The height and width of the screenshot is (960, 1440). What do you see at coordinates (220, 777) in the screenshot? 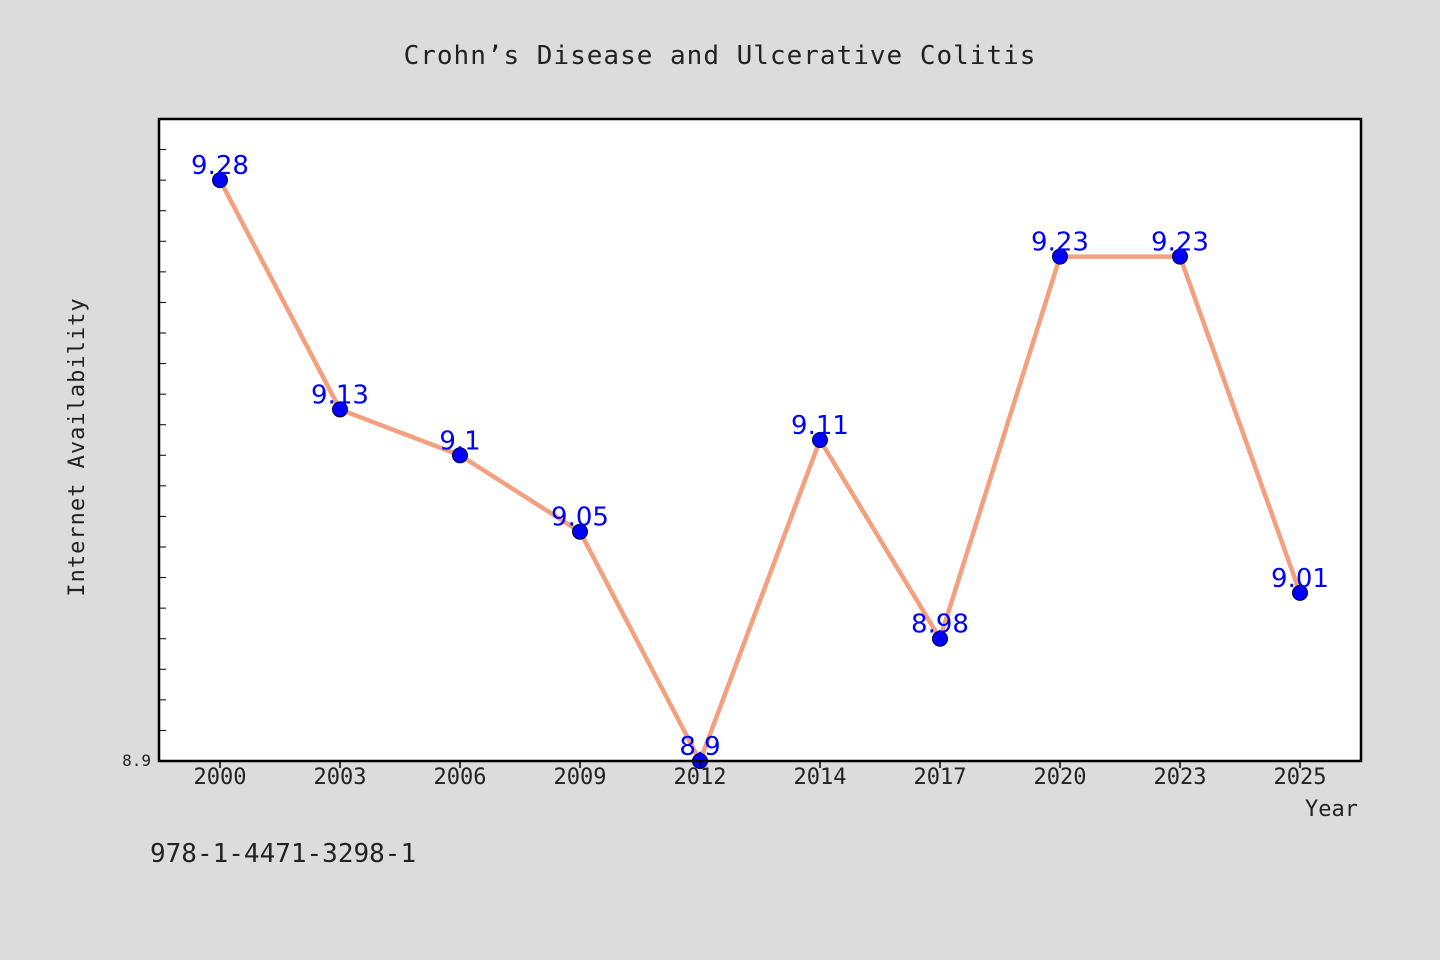
I see `x-tick-label: 2000` at bounding box center [220, 777].